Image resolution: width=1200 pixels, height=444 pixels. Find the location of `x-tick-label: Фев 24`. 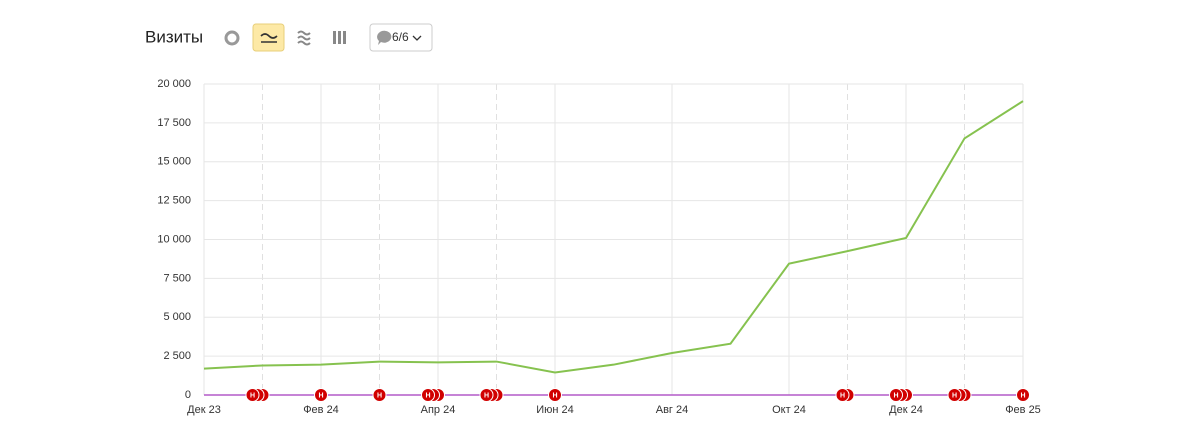

x-tick-label: Фев 24 is located at coordinates (321, 410).